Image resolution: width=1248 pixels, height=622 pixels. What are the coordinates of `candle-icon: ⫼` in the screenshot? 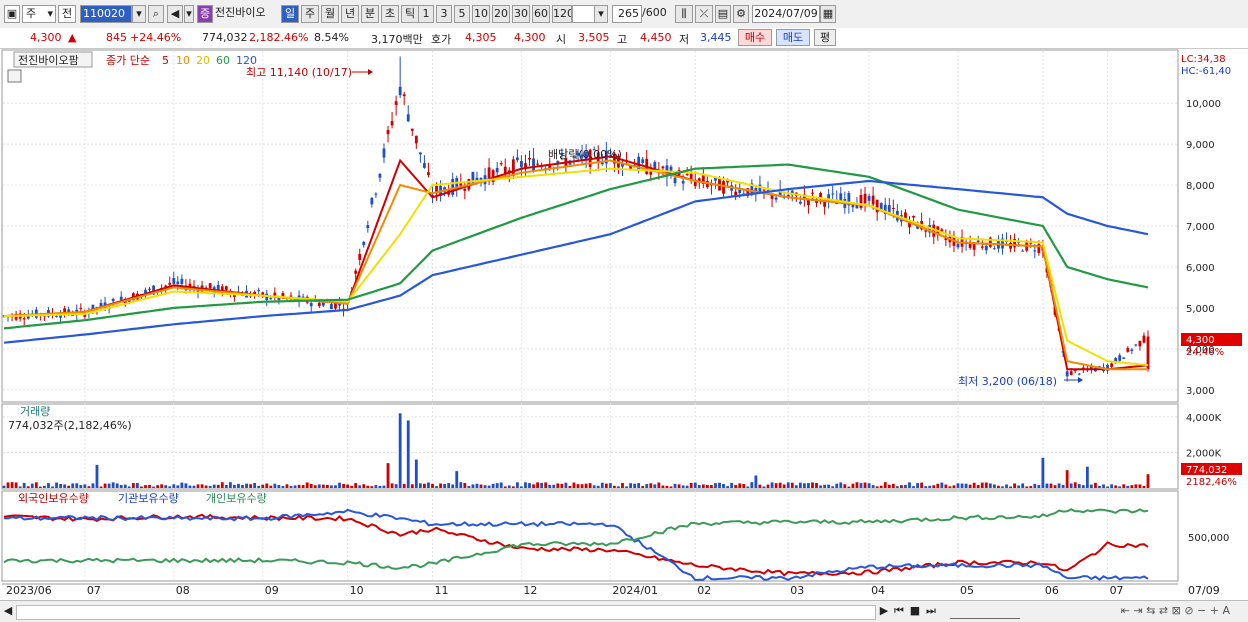 It's located at (684, 14).